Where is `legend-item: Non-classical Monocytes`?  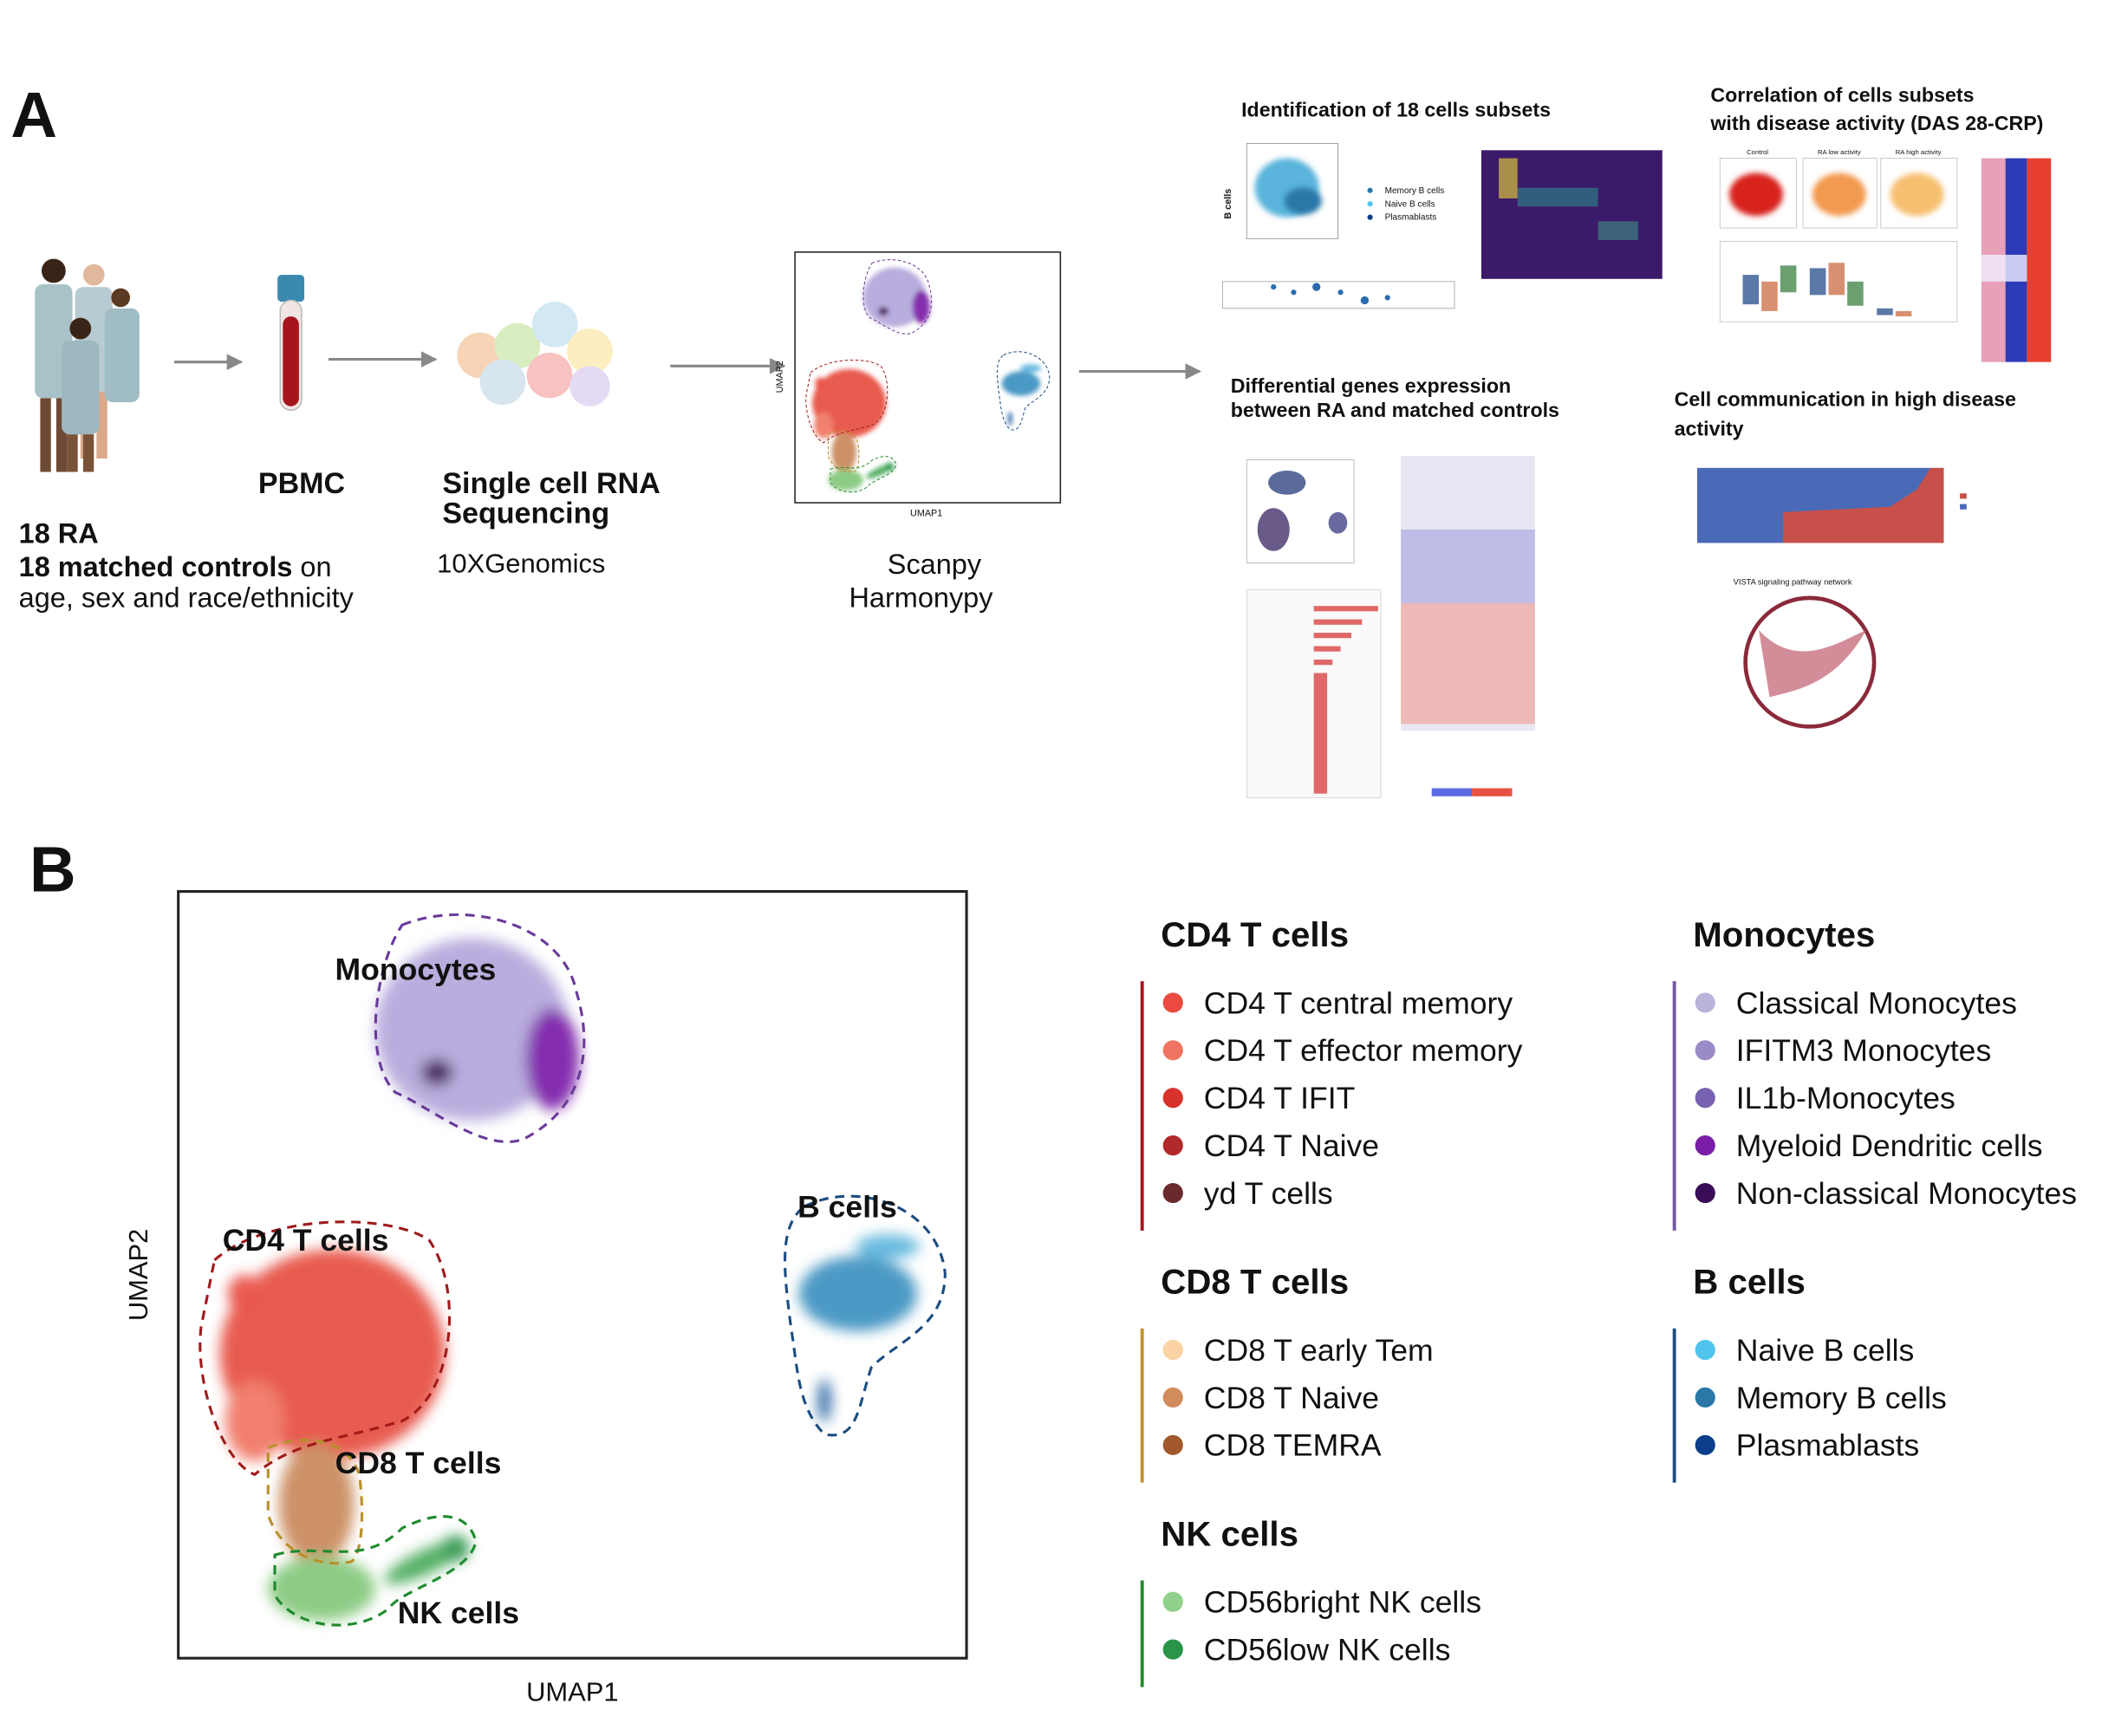 legend-item: Non-classical Monocytes is located at coordinates (1906, 1193).